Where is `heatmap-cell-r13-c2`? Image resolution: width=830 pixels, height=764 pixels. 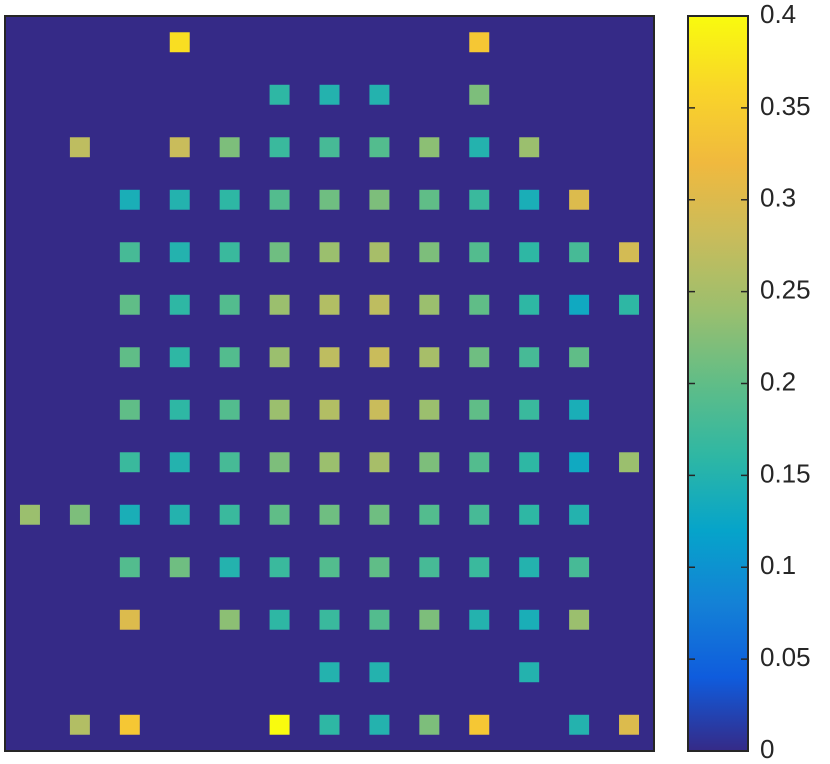
heatmap-cell-r13-c2 is located at coordinates (129, 724).